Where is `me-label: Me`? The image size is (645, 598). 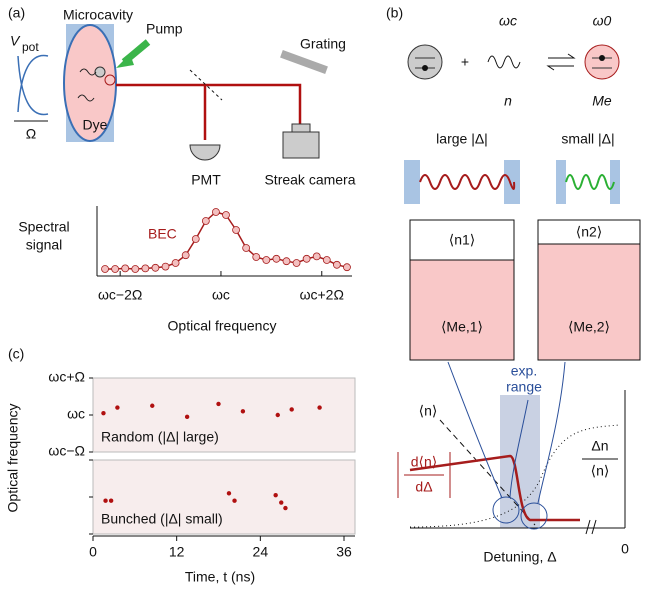
me-label: Me is located at coordinates (602, 101).